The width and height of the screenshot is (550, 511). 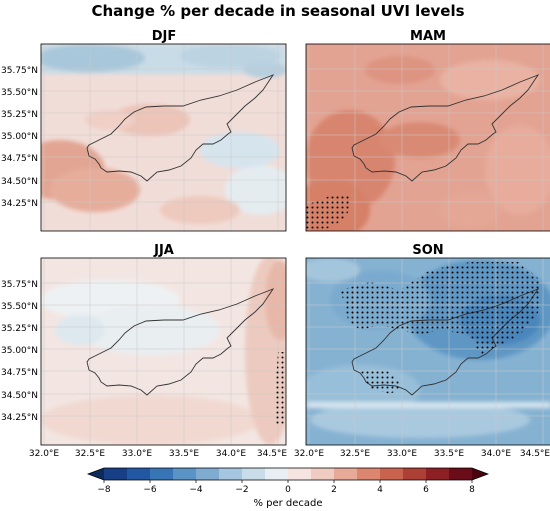 I want to click on colorbar-tick: −2, so click(x=241, y=490).